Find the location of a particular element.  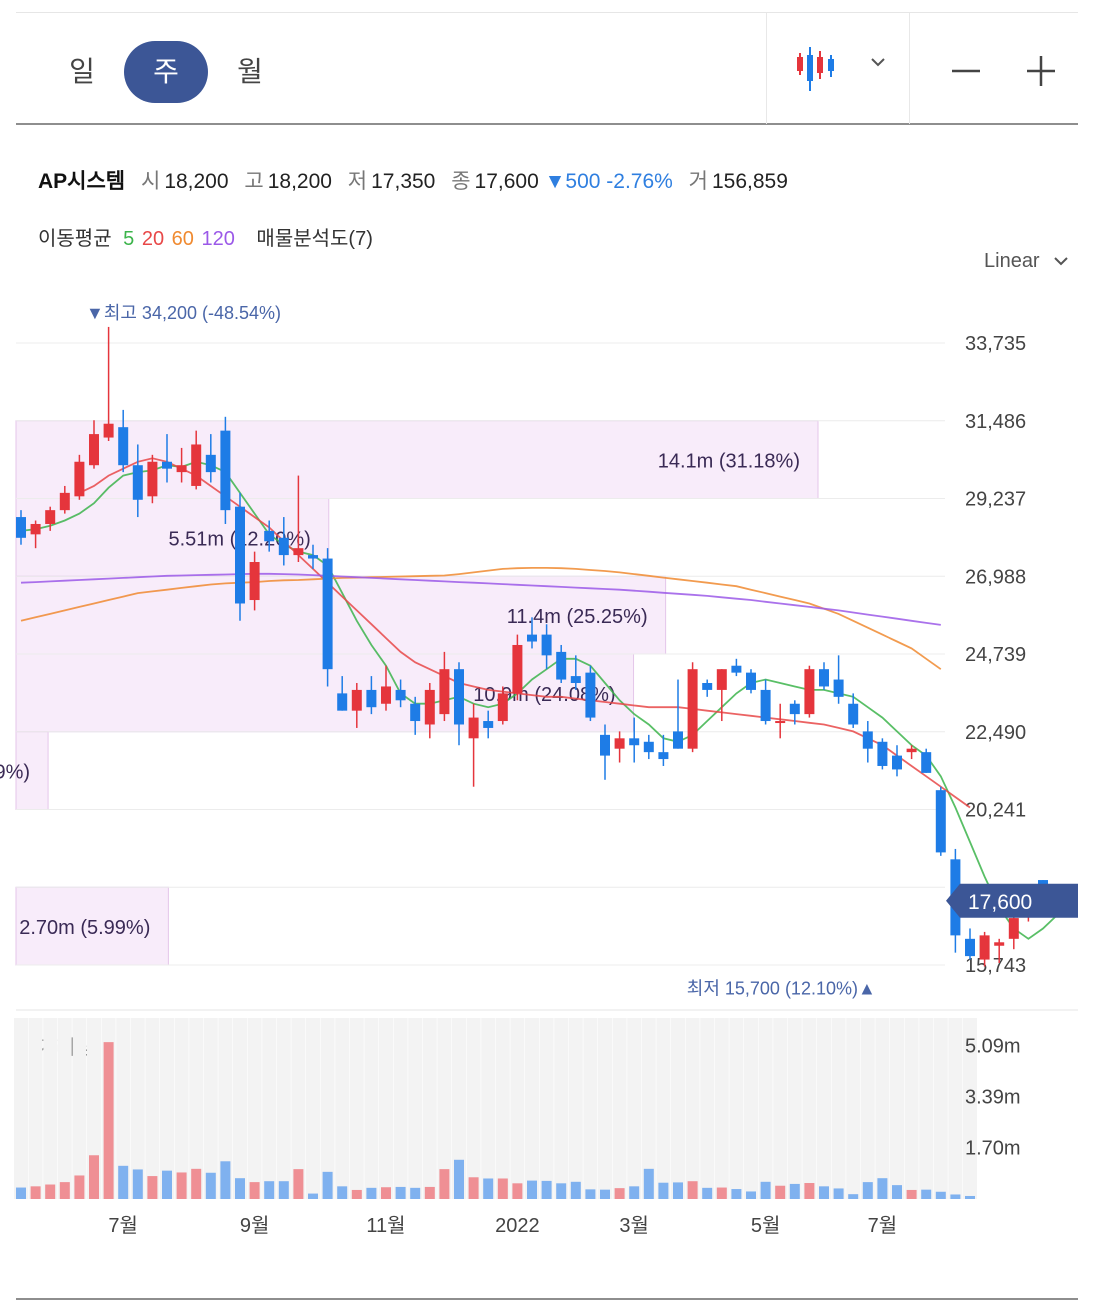

x-tick-label: 3월 is located at coordinates (634, 1225).